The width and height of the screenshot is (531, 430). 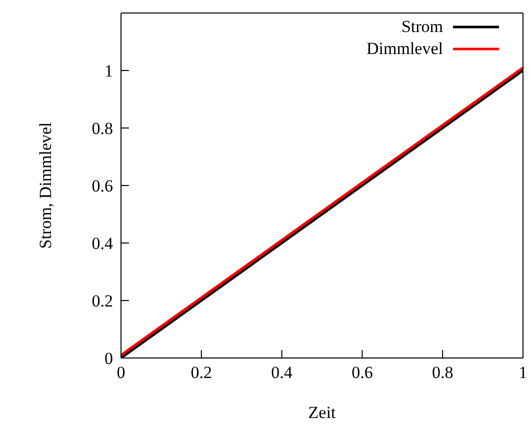 What do you see at coordinates (102, 128) in the screenshot?
I see `y-tick-label: 0.8` at bounding box center [102, 128].